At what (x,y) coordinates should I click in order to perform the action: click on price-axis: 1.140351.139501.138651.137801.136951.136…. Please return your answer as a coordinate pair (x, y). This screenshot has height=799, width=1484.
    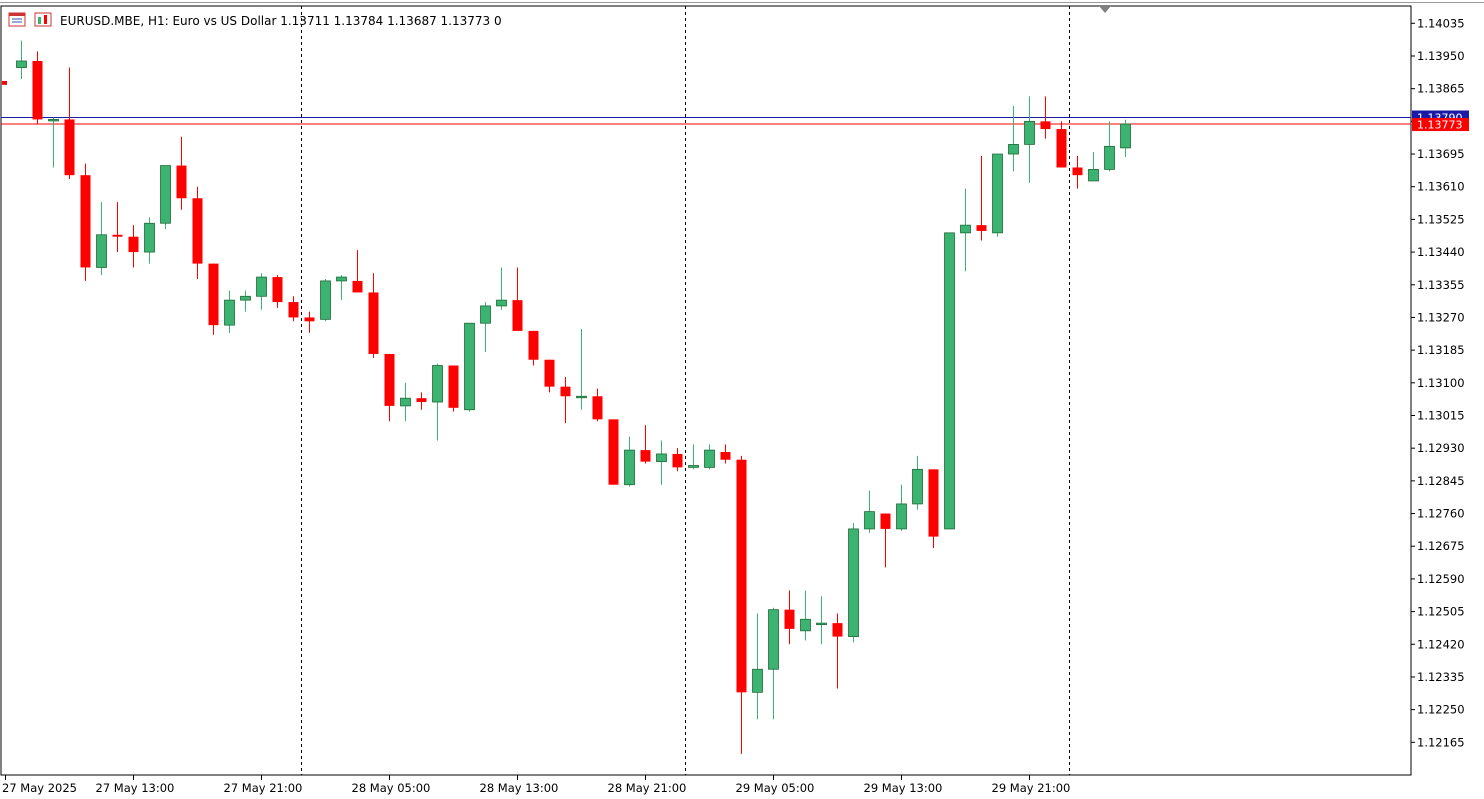
    Looking at the image, I should click on (1440, 382).